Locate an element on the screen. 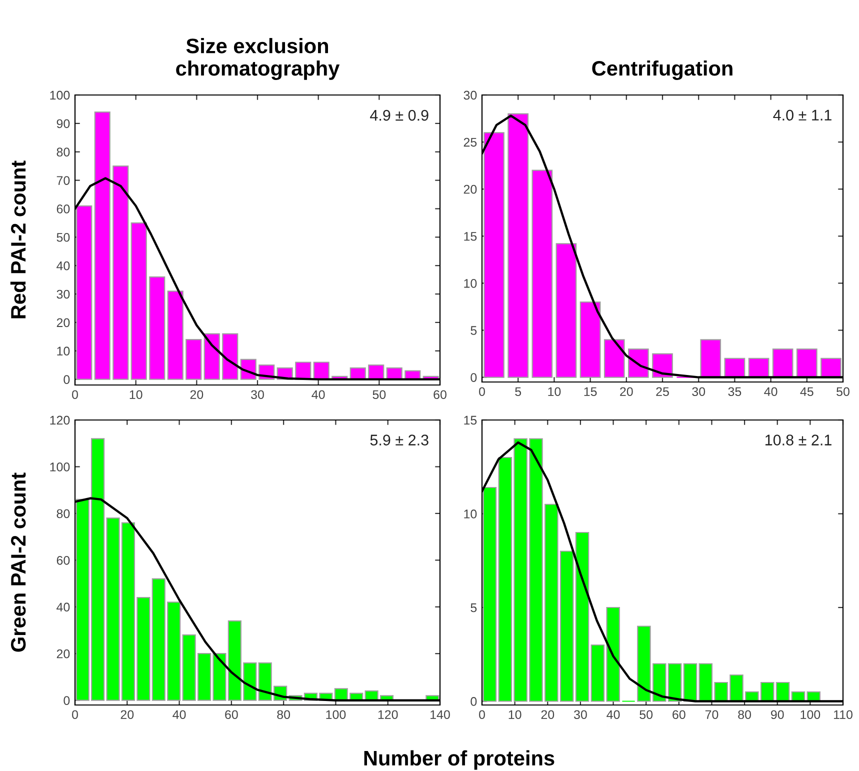  x-tick-label: 35 is located at coordinates (735, 391).